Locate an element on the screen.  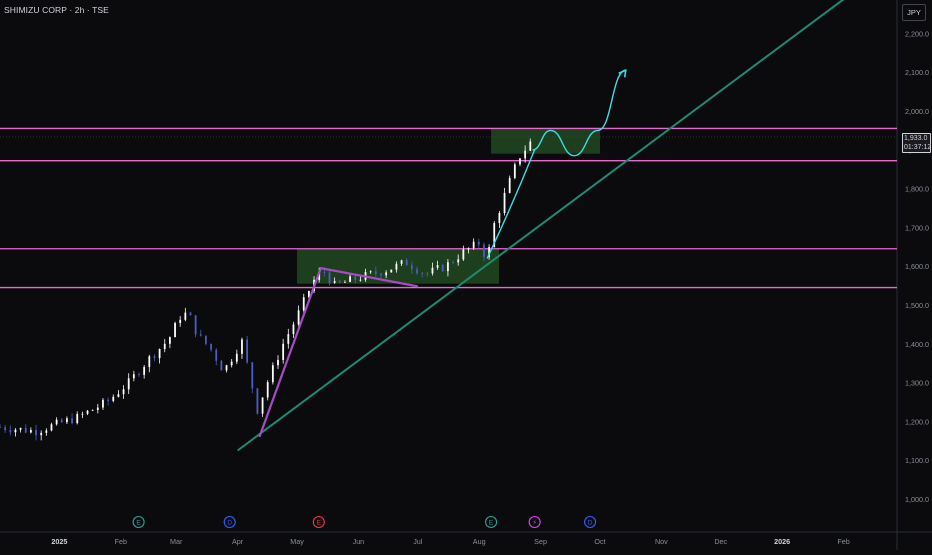
x-tick-label: 2026 is located at coordinates (782, 541).